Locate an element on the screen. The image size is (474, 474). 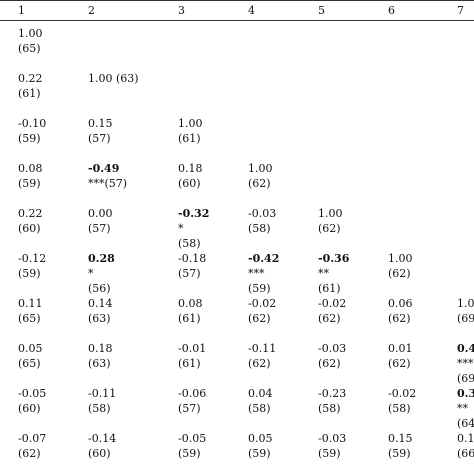
cell-value: -0.14 is located at coordinates (102, 438).